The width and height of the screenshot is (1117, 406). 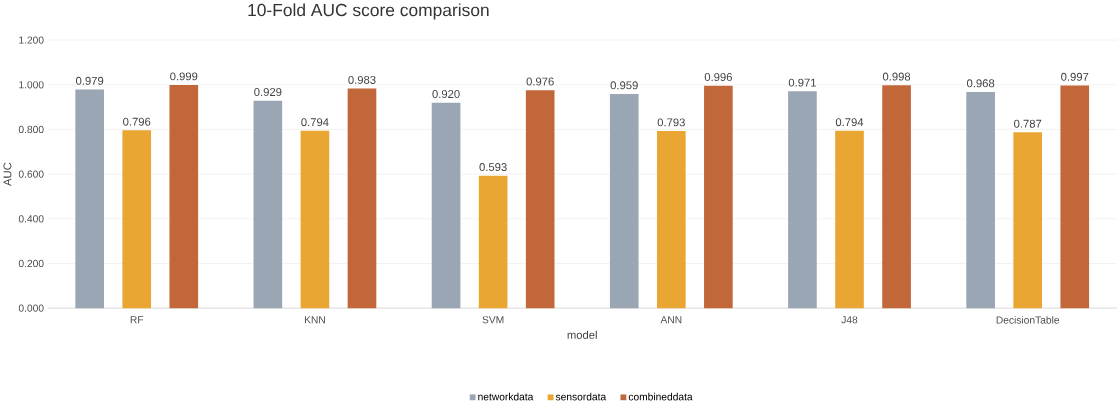 What do you see at coordinates (446, 94) in the screenshot?
I see `data-label: 0.920` at bounding box center [446, 94].